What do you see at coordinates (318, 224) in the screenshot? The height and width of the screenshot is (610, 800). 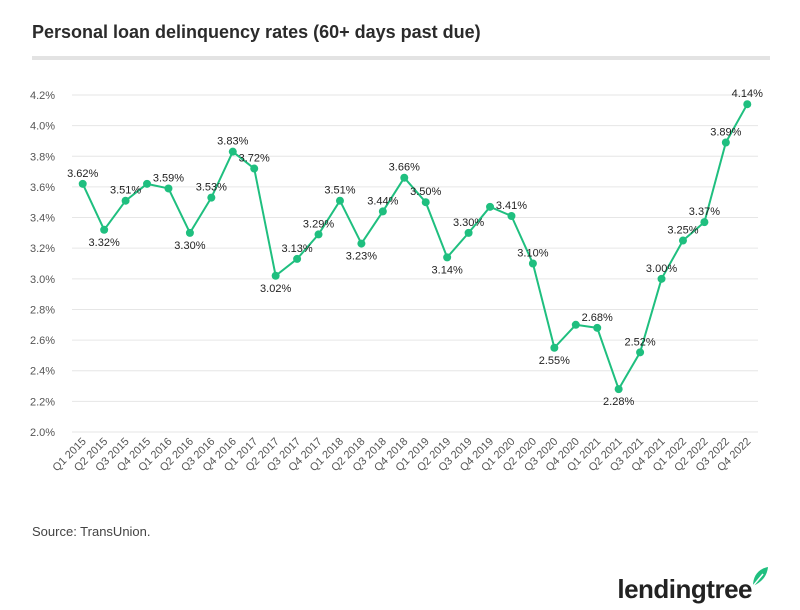 I see `data-label: 3.29%` at bounding box center [318, 224].